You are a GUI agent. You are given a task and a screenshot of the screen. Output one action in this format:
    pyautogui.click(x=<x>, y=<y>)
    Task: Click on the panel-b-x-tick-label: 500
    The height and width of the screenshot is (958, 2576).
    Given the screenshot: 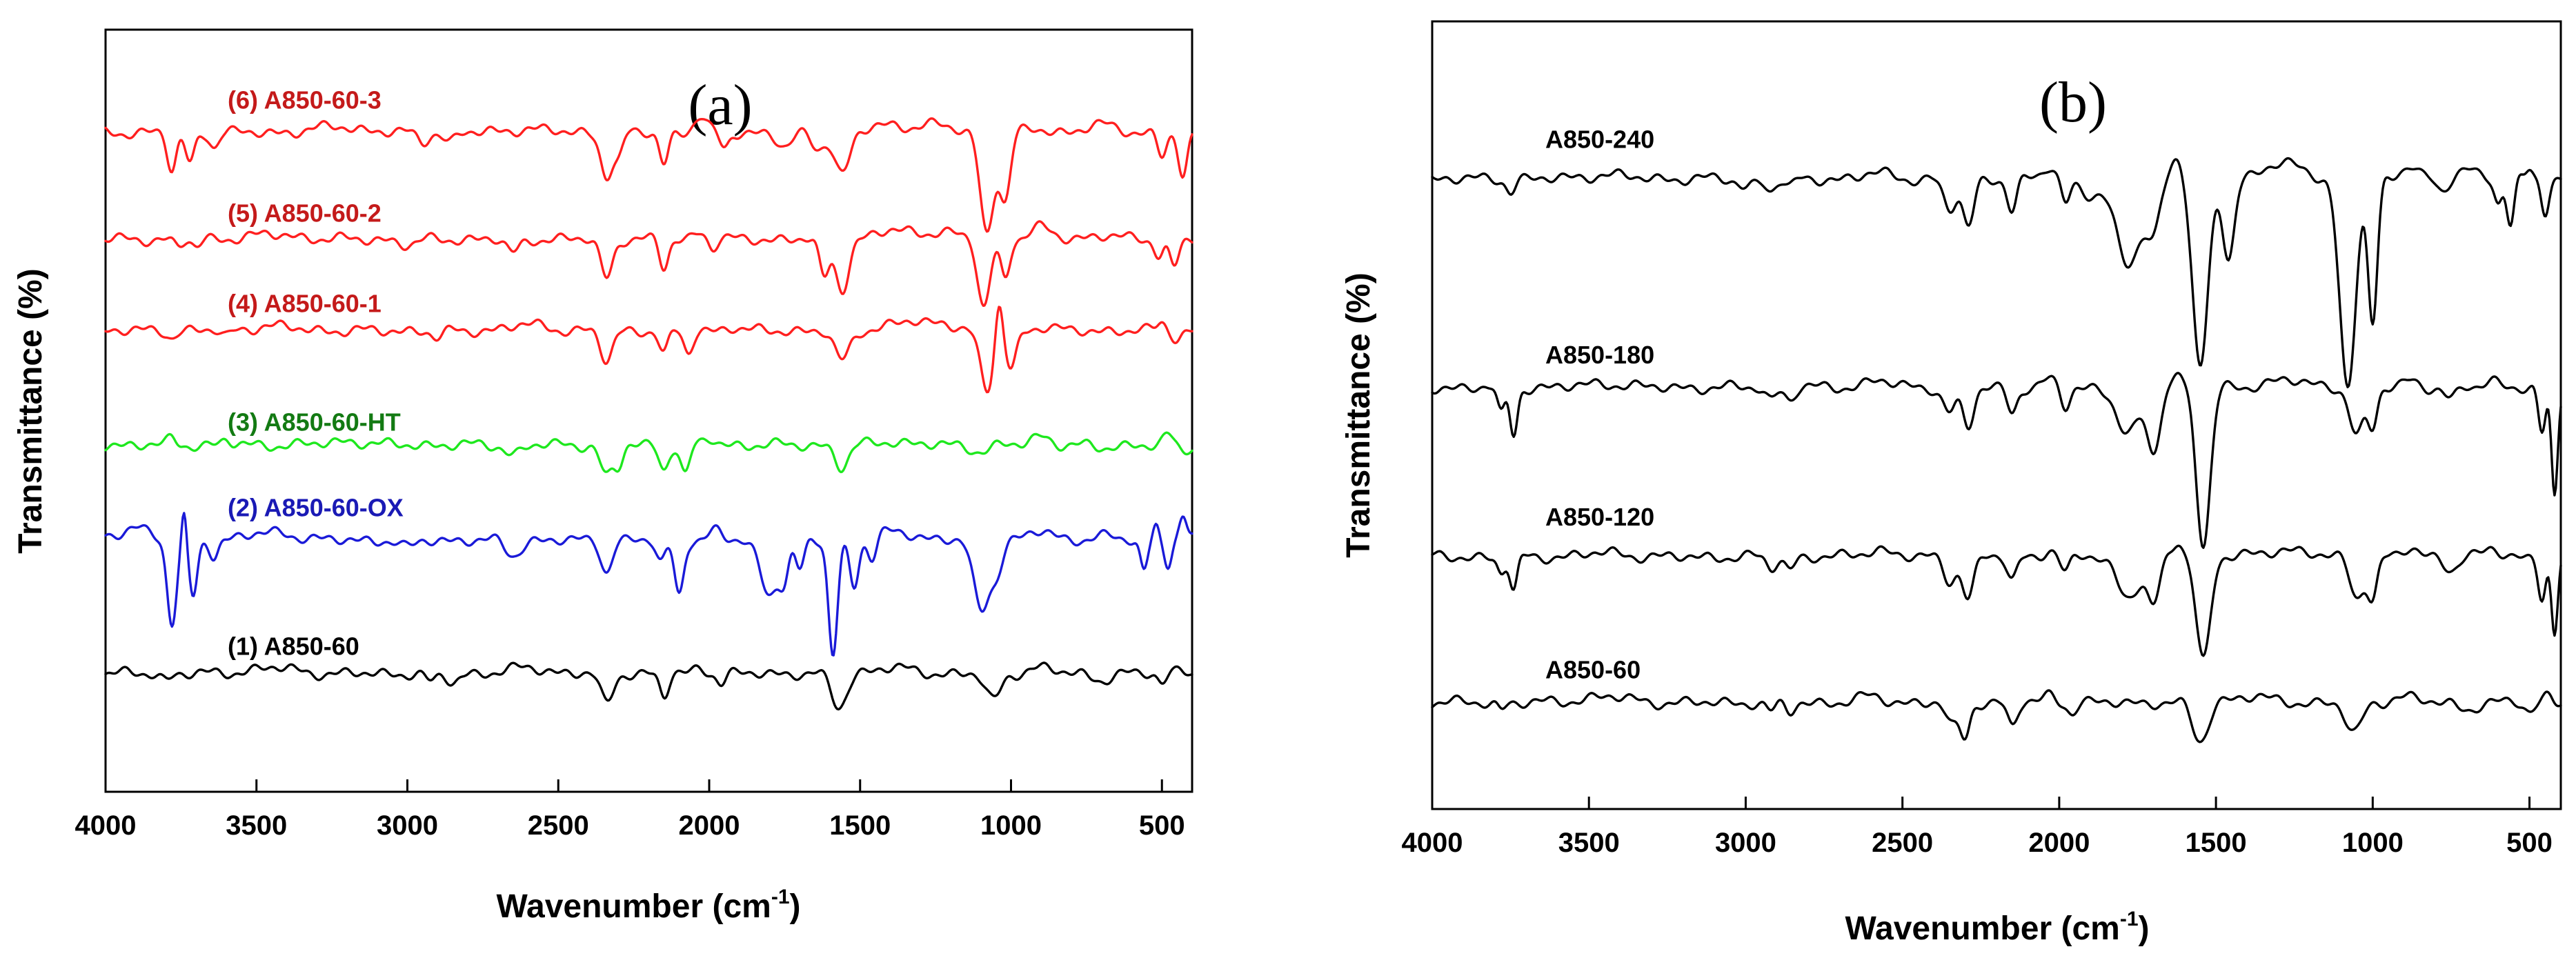 What is the action you would take?
    pyautogui.click(x=2529, y=843)
    